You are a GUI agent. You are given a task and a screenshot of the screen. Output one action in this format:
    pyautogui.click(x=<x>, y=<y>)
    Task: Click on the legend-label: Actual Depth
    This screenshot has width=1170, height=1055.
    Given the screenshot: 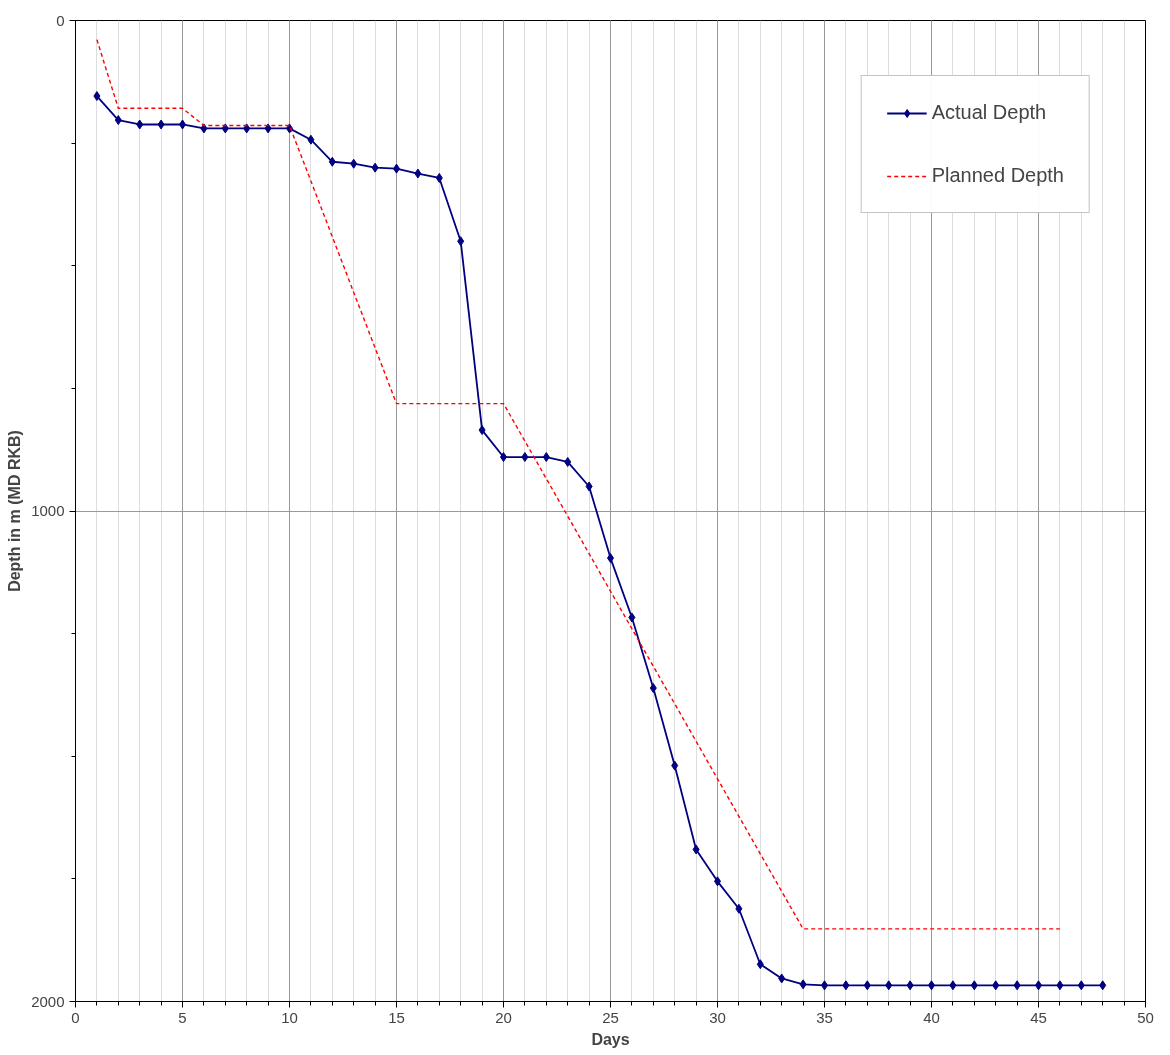 What is the action you would take?
    pyautogui.click(x=989, y=112)
    